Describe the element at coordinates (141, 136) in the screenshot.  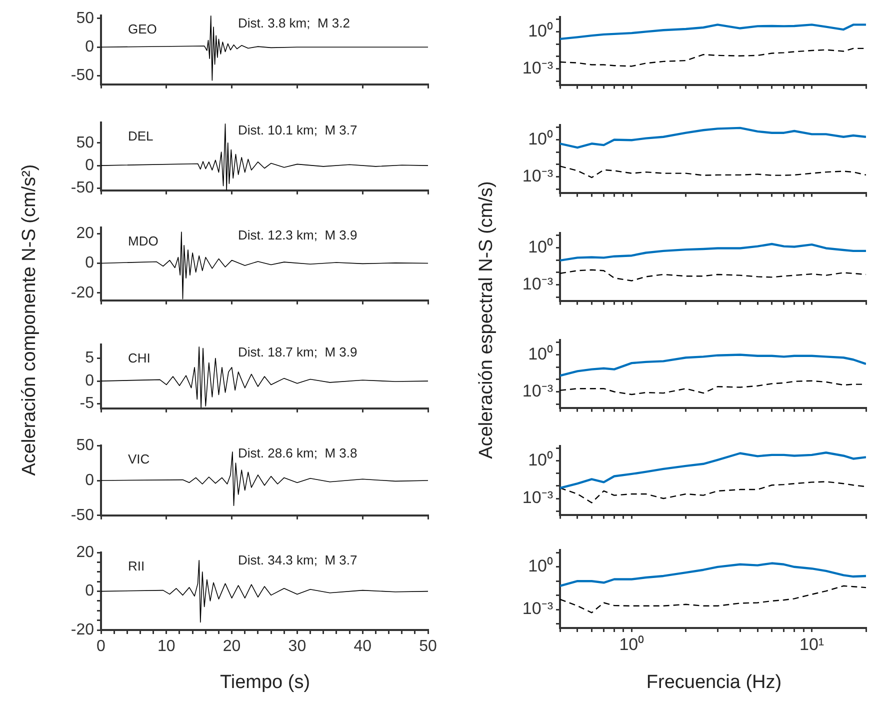
I see `annotation: DEL` at that location.